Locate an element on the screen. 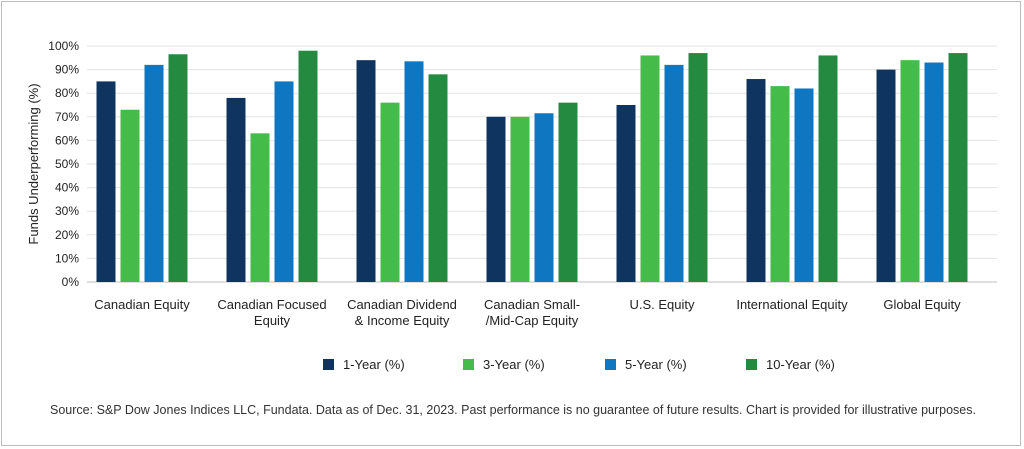  legend-label: 1-Year (%) is located at coordinates (374, 364).